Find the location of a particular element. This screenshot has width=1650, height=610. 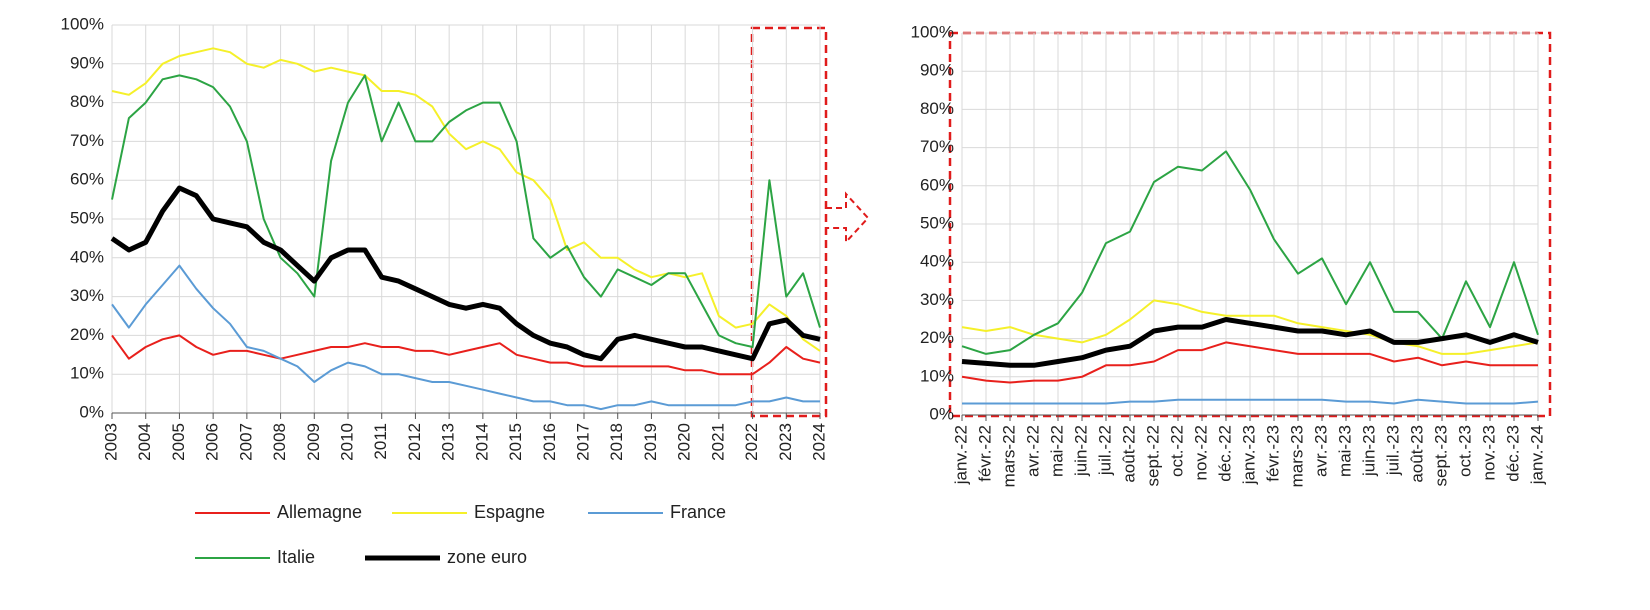

legend-label: Allemagne is located at coordinates (319, 512).